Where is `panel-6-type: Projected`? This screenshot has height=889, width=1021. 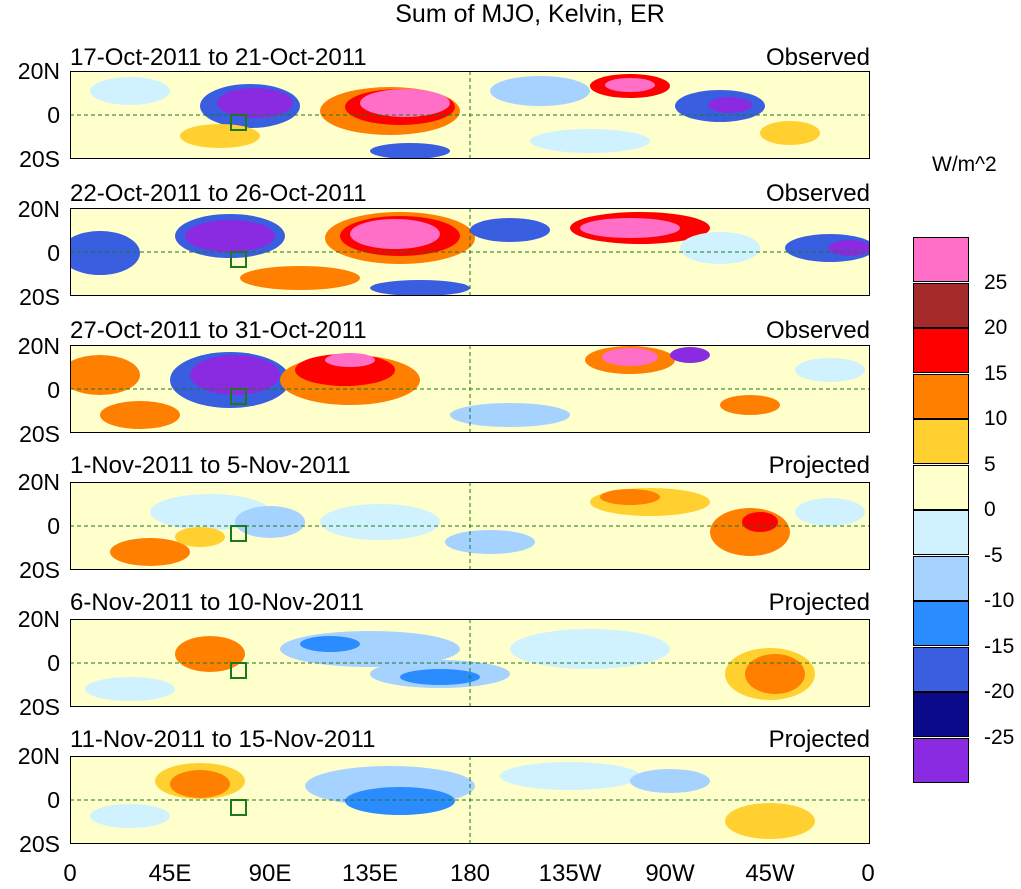
panel-6-type: Projected is located at coordinates (819, 739).